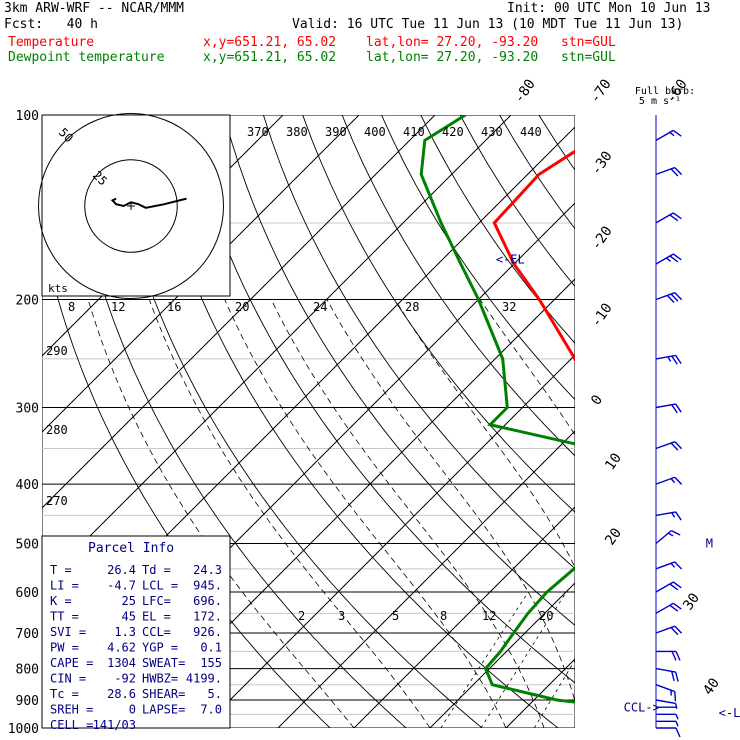 This screenshot has height=740, width=740. I want to click on parcel-row-label: SREH =, so click(71, 710).